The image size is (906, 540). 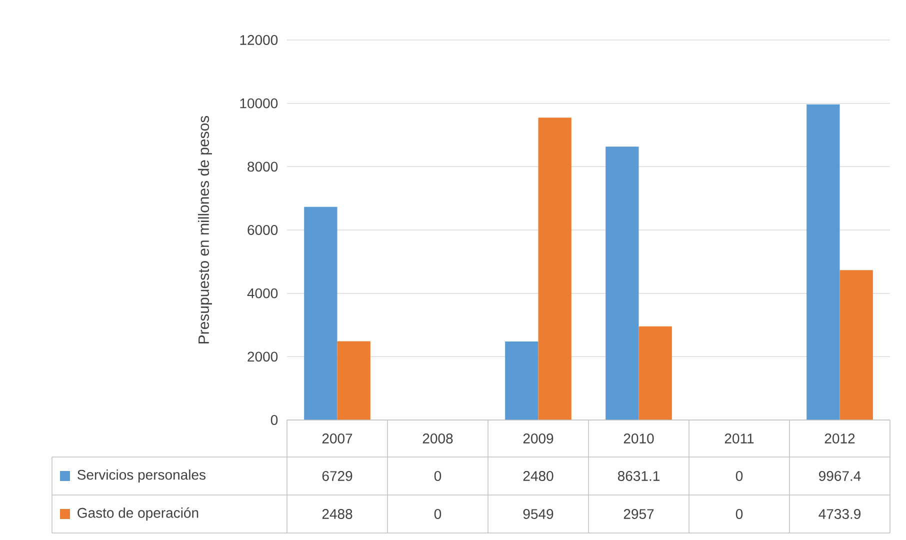 I want to click on y-tick-label: 6000, so click(x=263, y=230).